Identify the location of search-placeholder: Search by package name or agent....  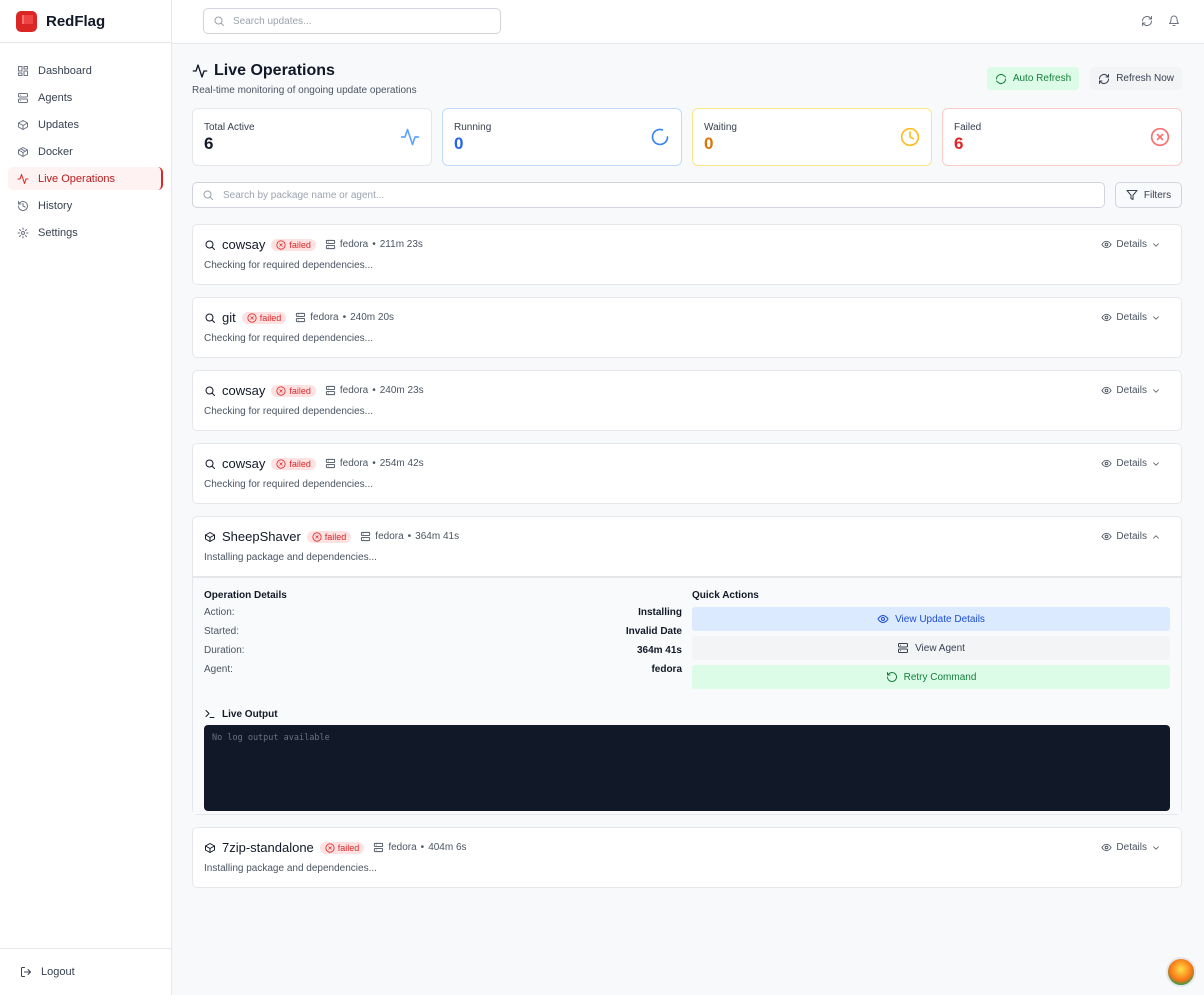
(304, 195).